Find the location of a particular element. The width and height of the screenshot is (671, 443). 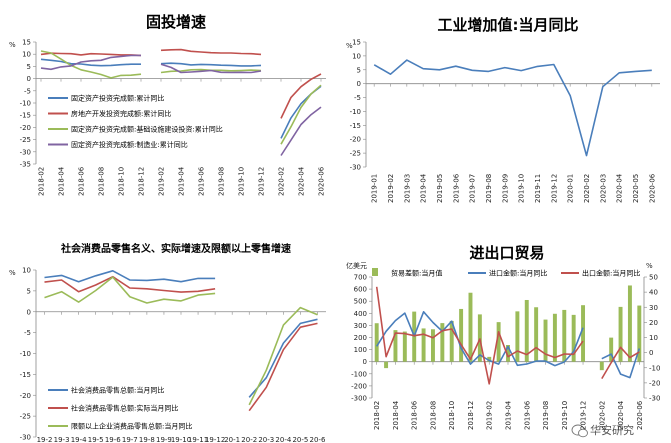

y-tick-label: 200 is located at coordinates (360, 338).